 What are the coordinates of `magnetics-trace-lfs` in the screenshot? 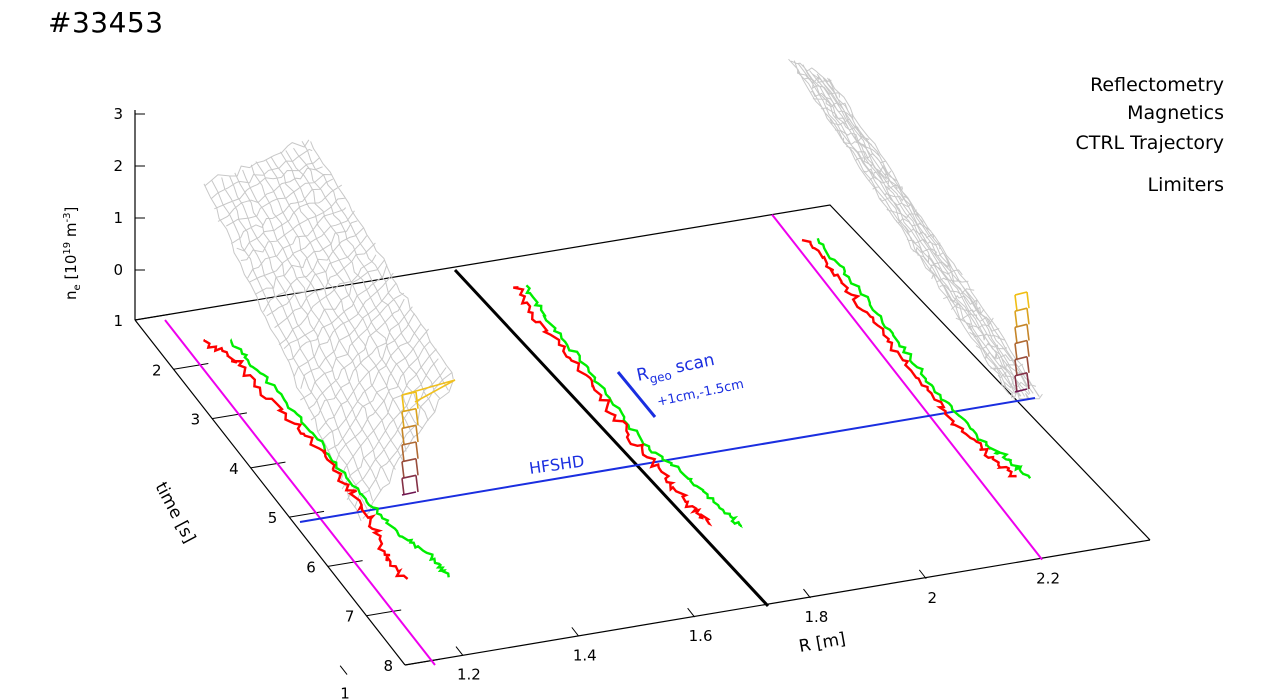 It's located at (924, 358).